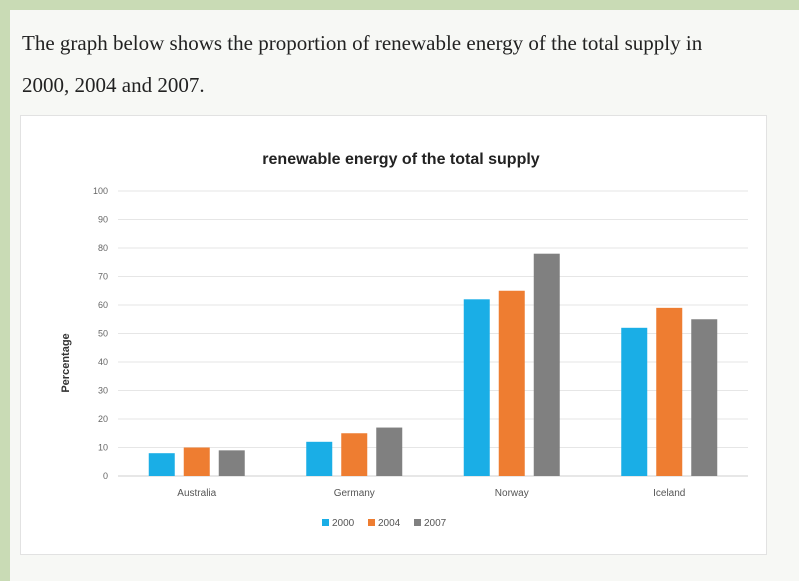 The image size is (799, 581). Describe the element at coordinates (435, 523) in the screenshot. I see `legend-label: 2007` at that location.